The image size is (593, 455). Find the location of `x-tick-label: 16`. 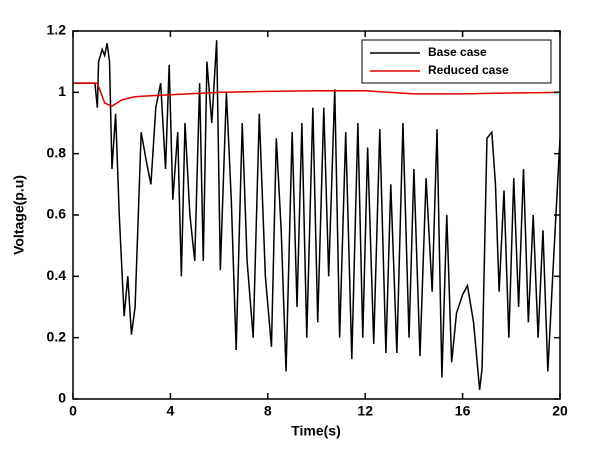

x-tick-label: 16 is located at coordinates (463, 411).